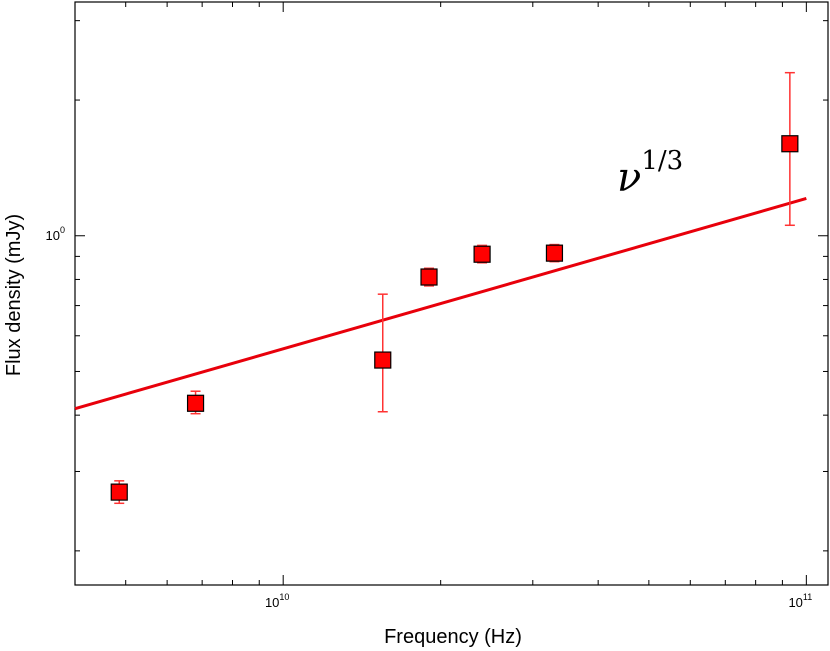 This screenshot has width=830, height=651. Describe the element at coordinates (62, 230) in the screenshot. I see `y-tick-label-exponent: 0` at that location.